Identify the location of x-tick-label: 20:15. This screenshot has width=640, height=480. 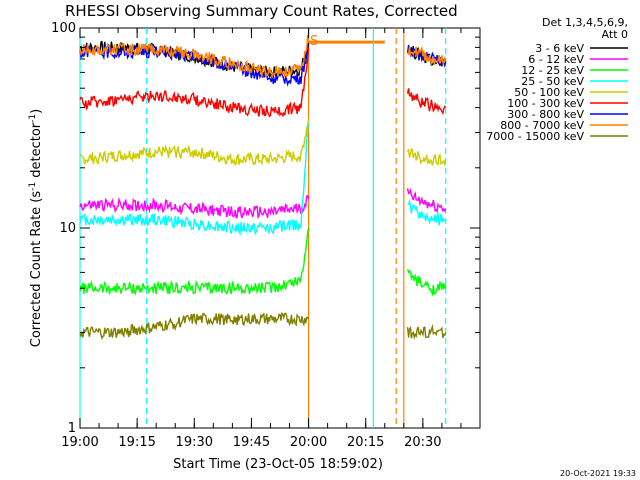
(365, 442).